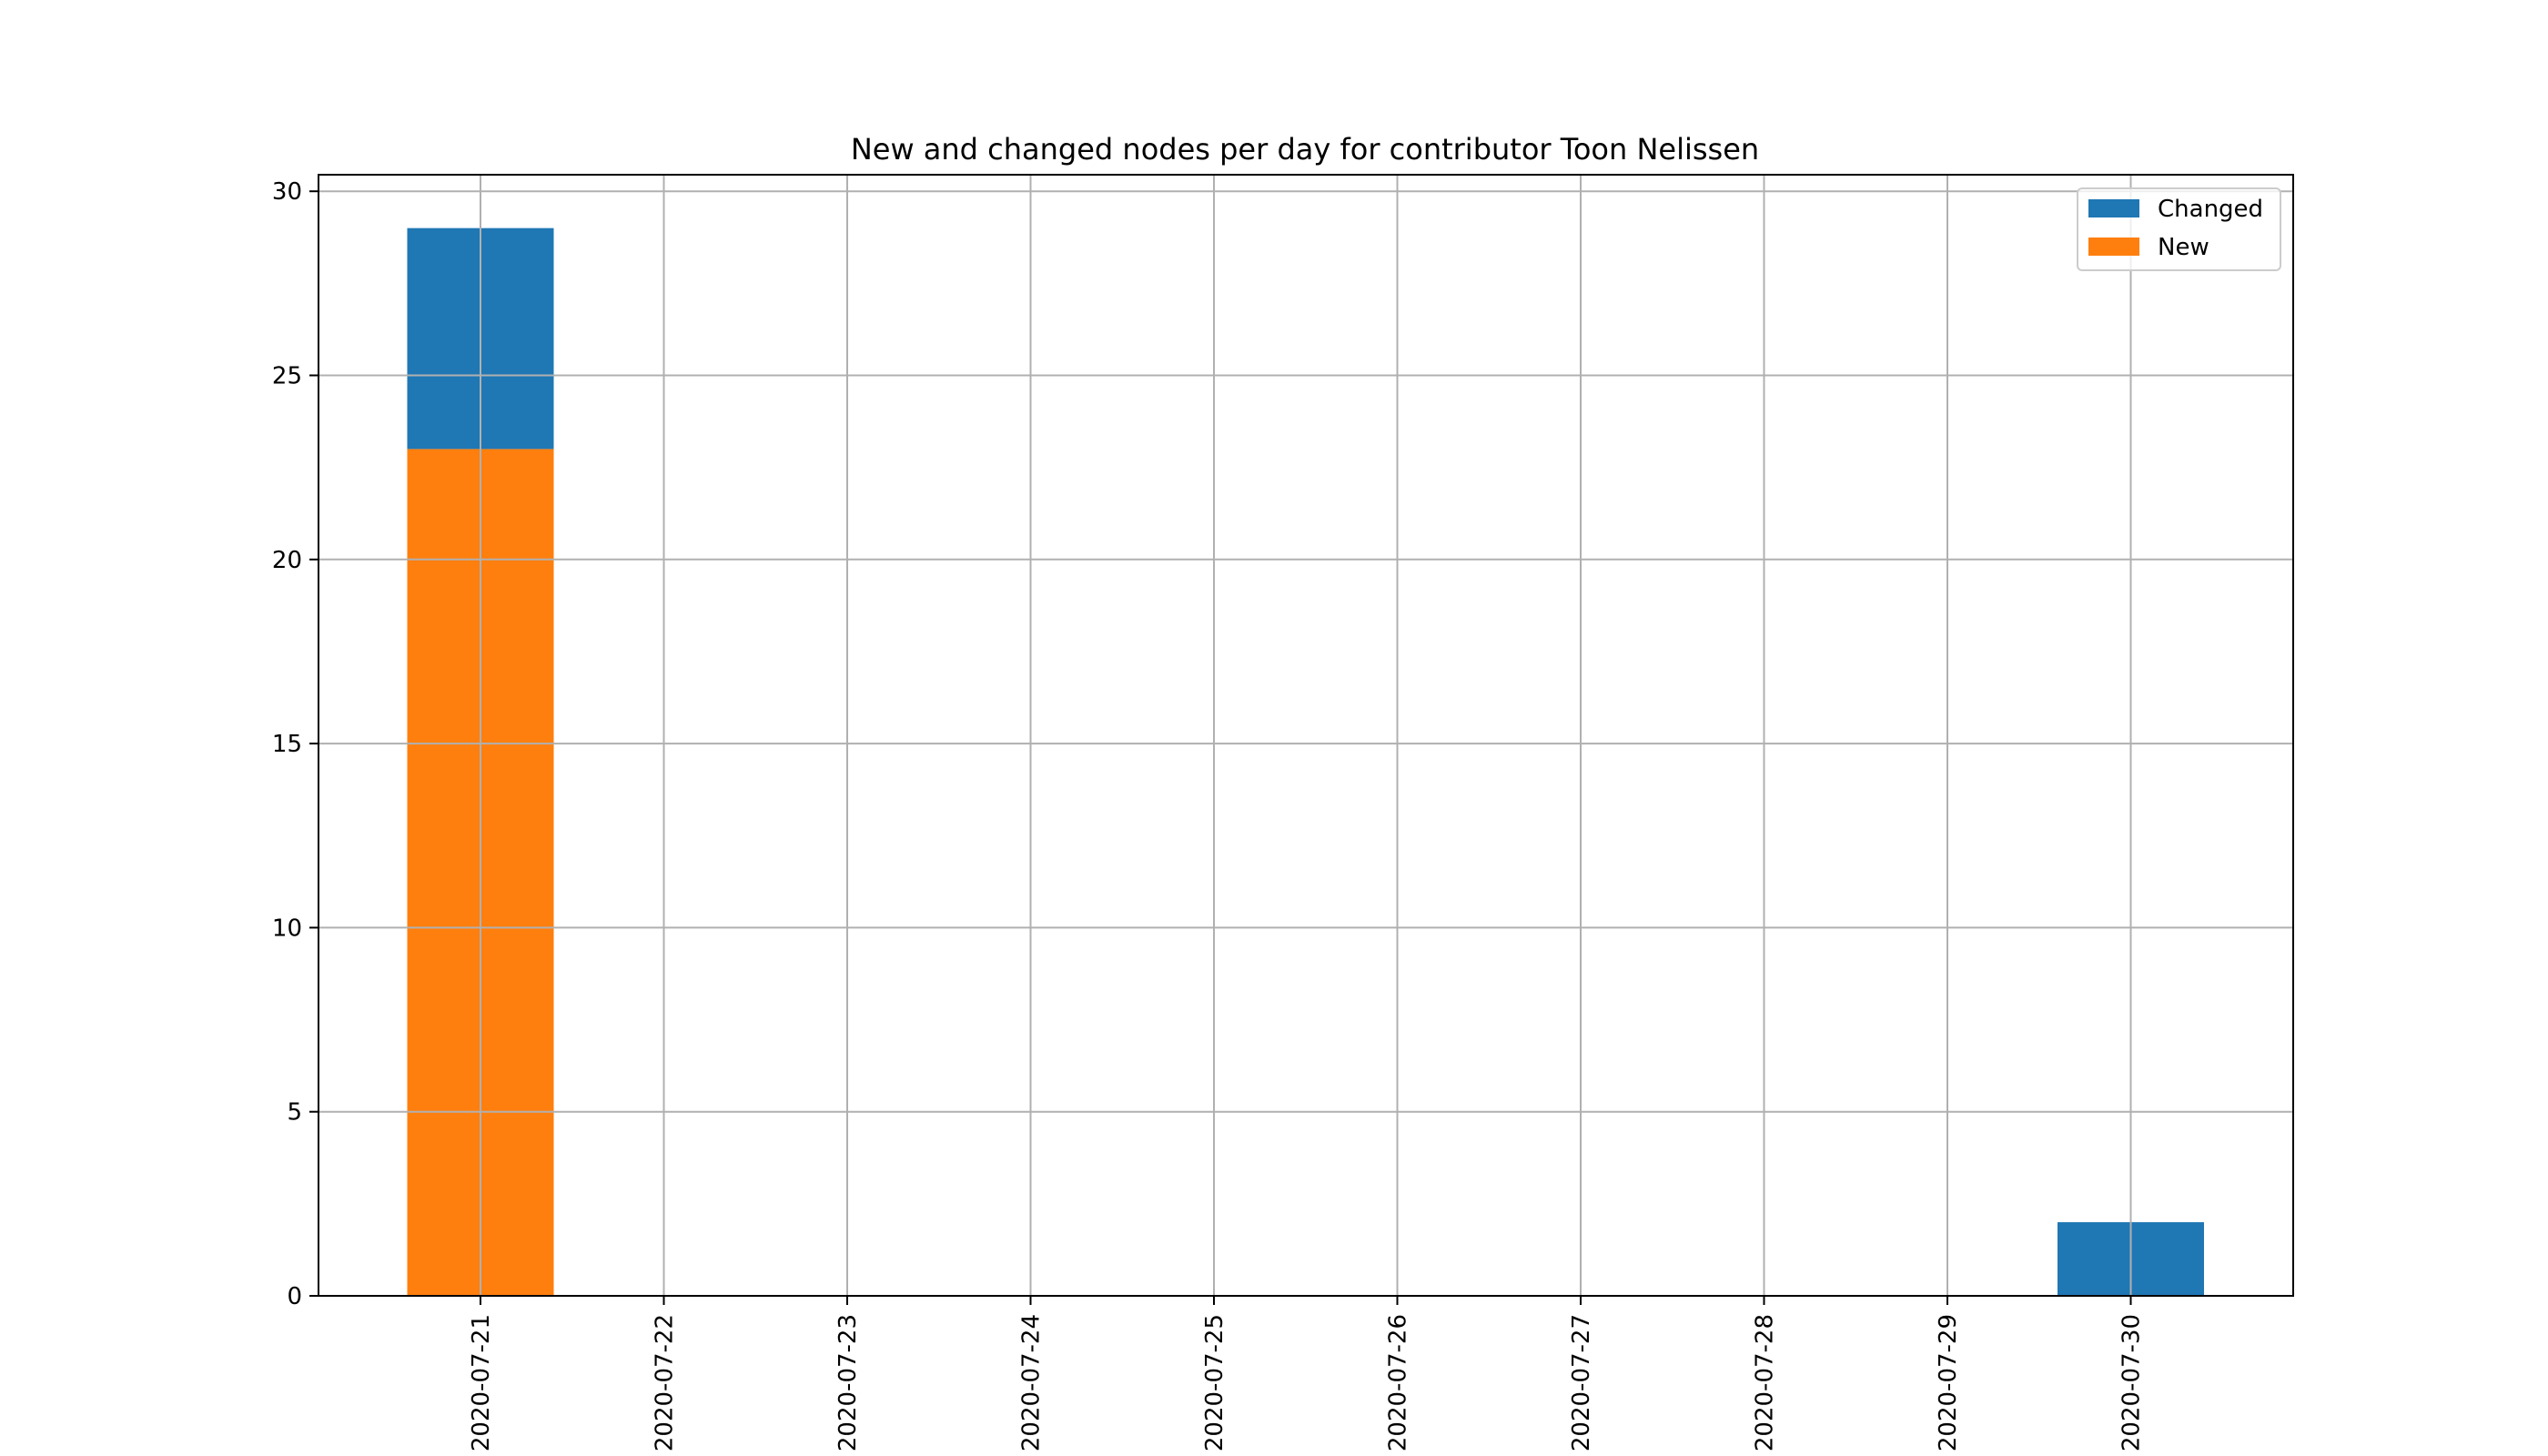  Describe the element at coordinates (1399, 1382) in the screenshot. I see `x-tick-label: 2020-07-26` at that location.